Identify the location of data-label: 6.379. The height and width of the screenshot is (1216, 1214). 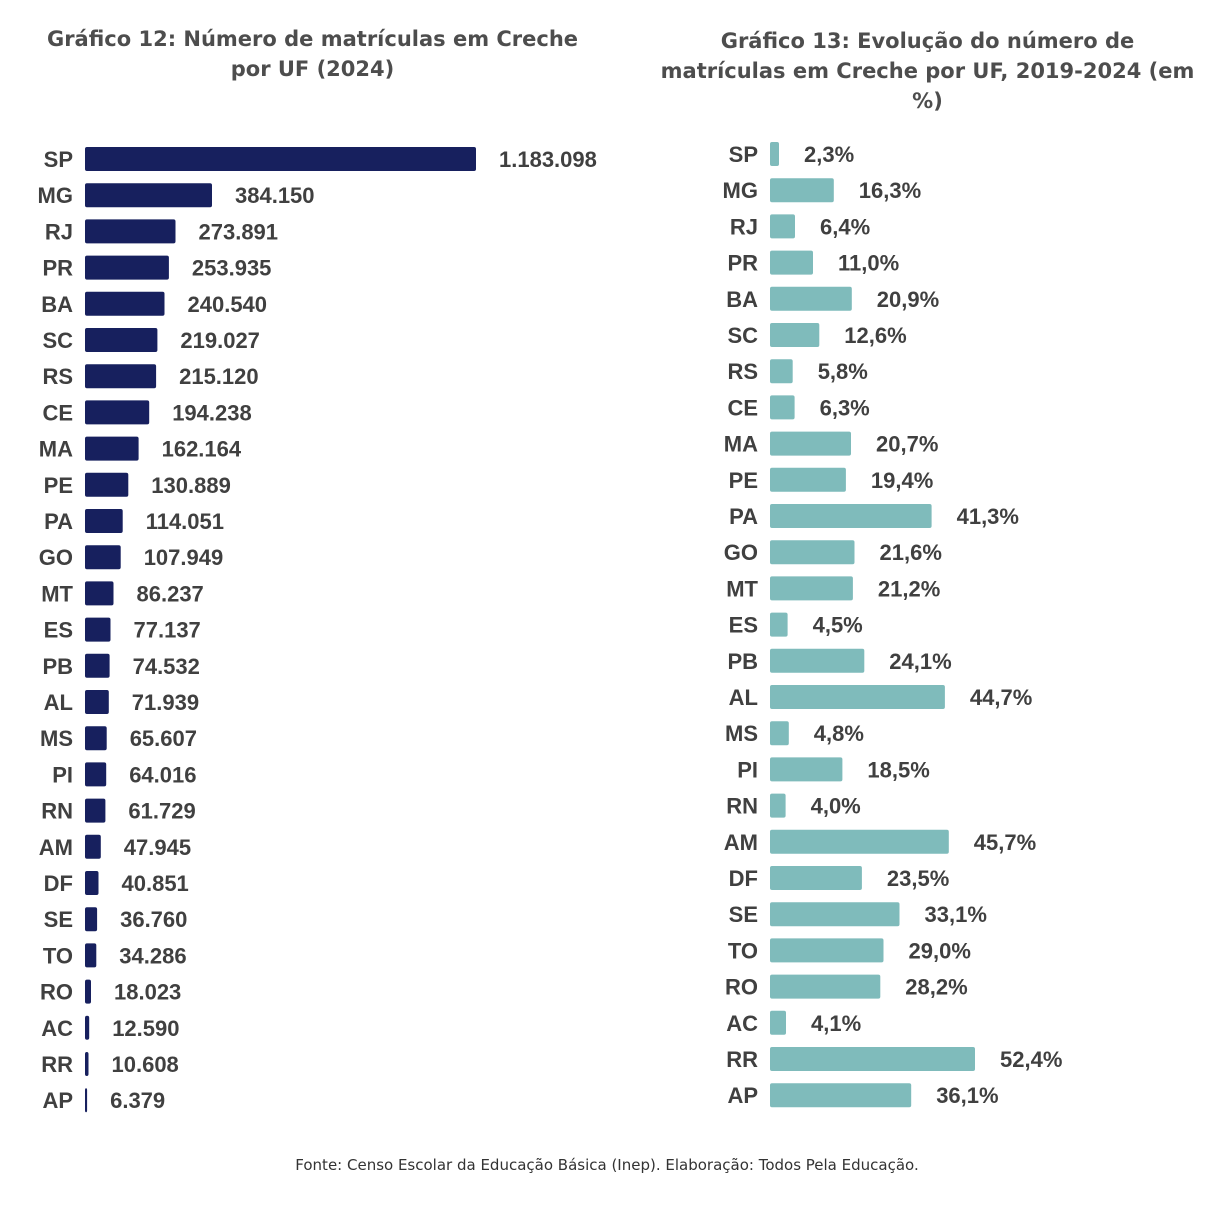
(137, 1100).